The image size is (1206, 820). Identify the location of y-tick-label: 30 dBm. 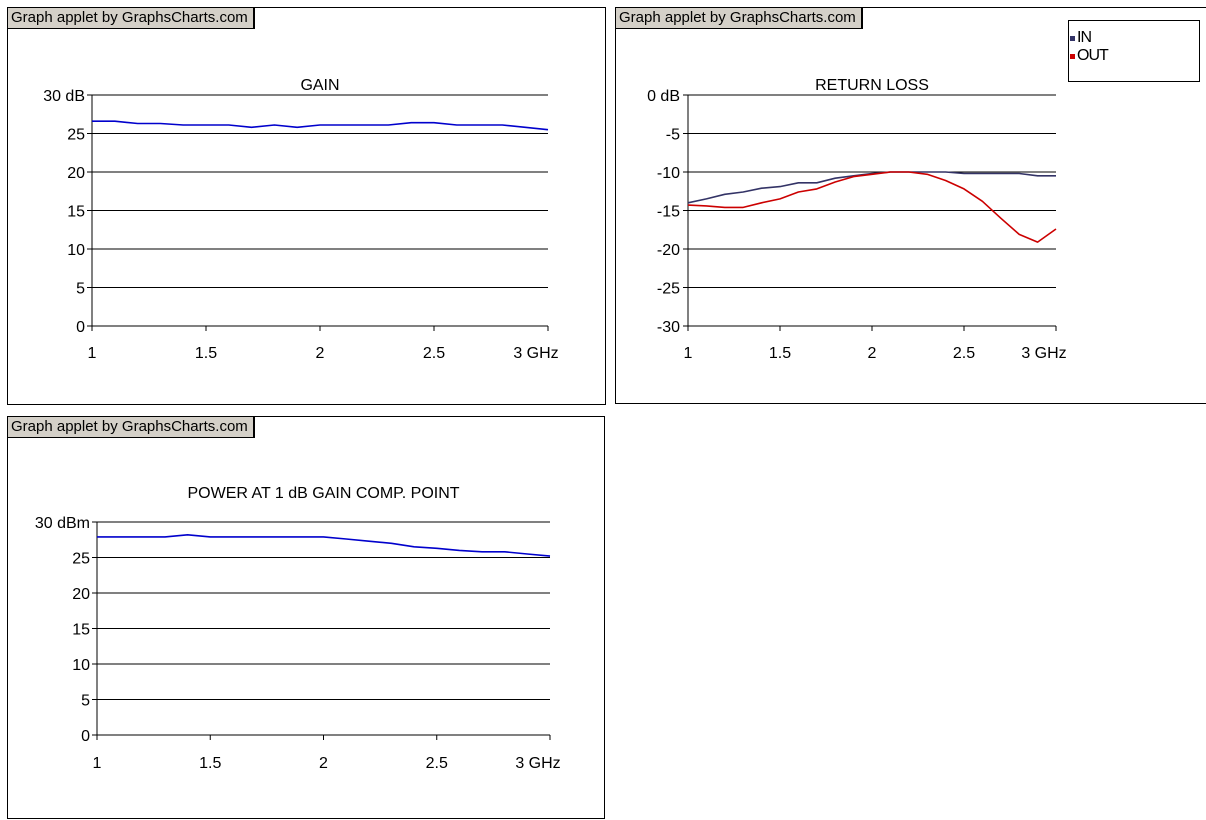
(62, 523).